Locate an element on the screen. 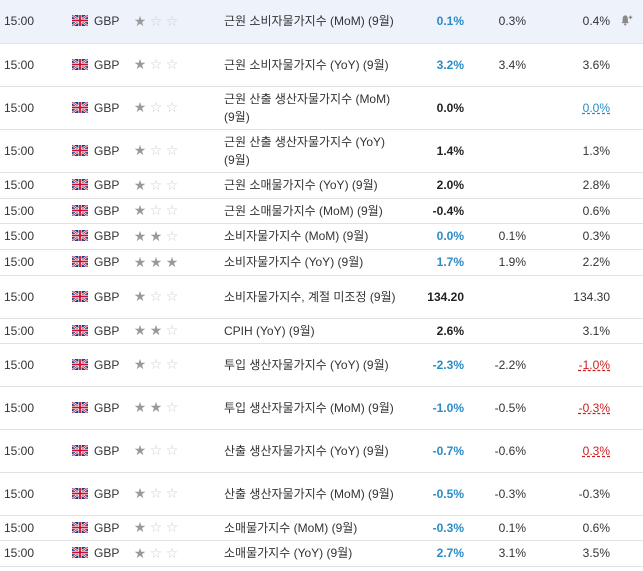 The height and width of the screenshot is (571, 643). actual-value: -2.3% is located at coordinates (434, 365).